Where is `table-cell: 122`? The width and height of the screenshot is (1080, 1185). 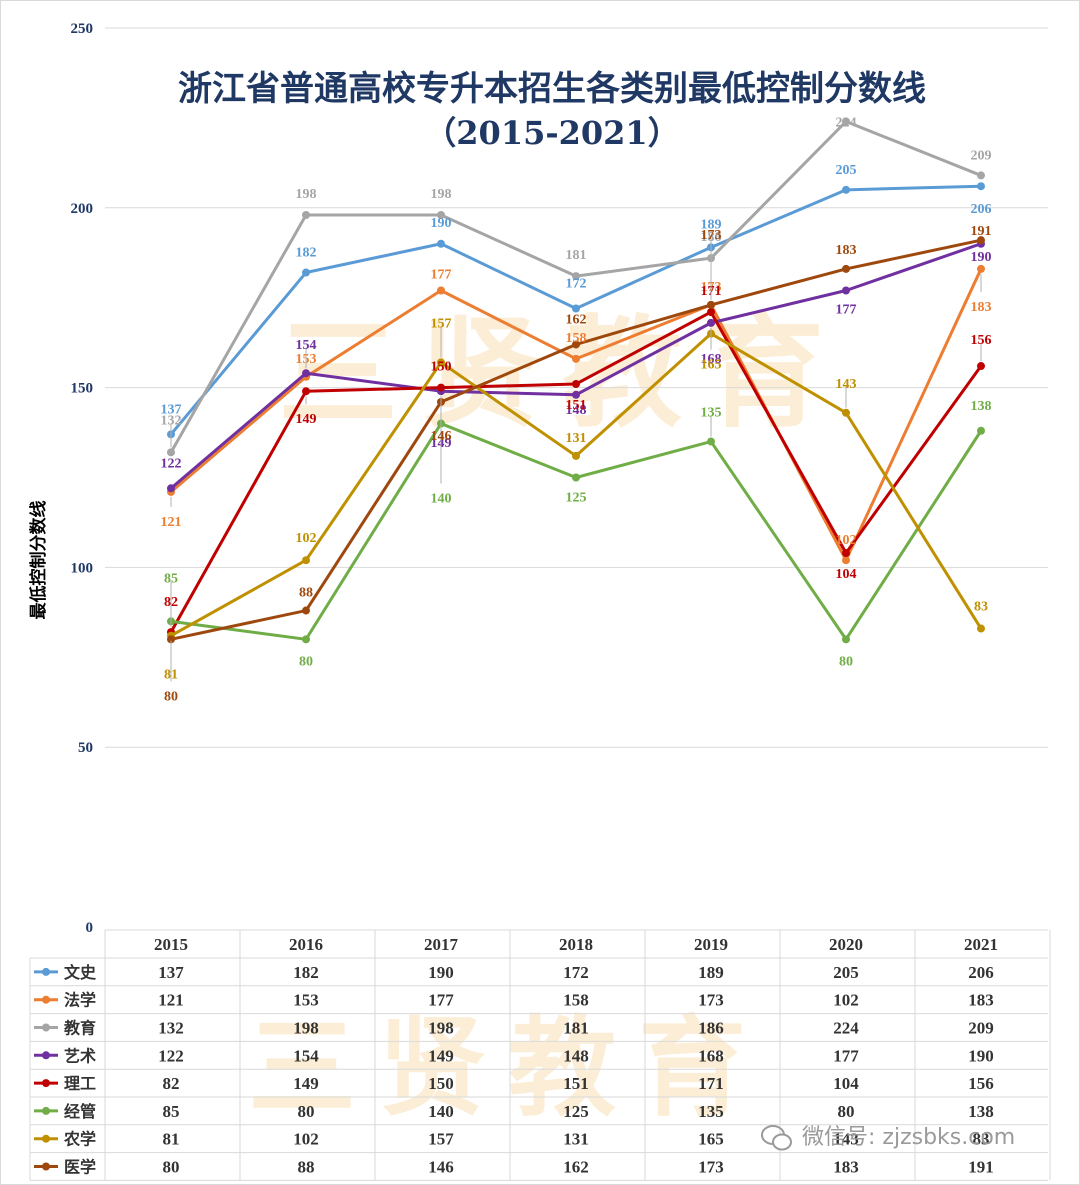 table-cell: 122 is located at coordinates (171, 1055).